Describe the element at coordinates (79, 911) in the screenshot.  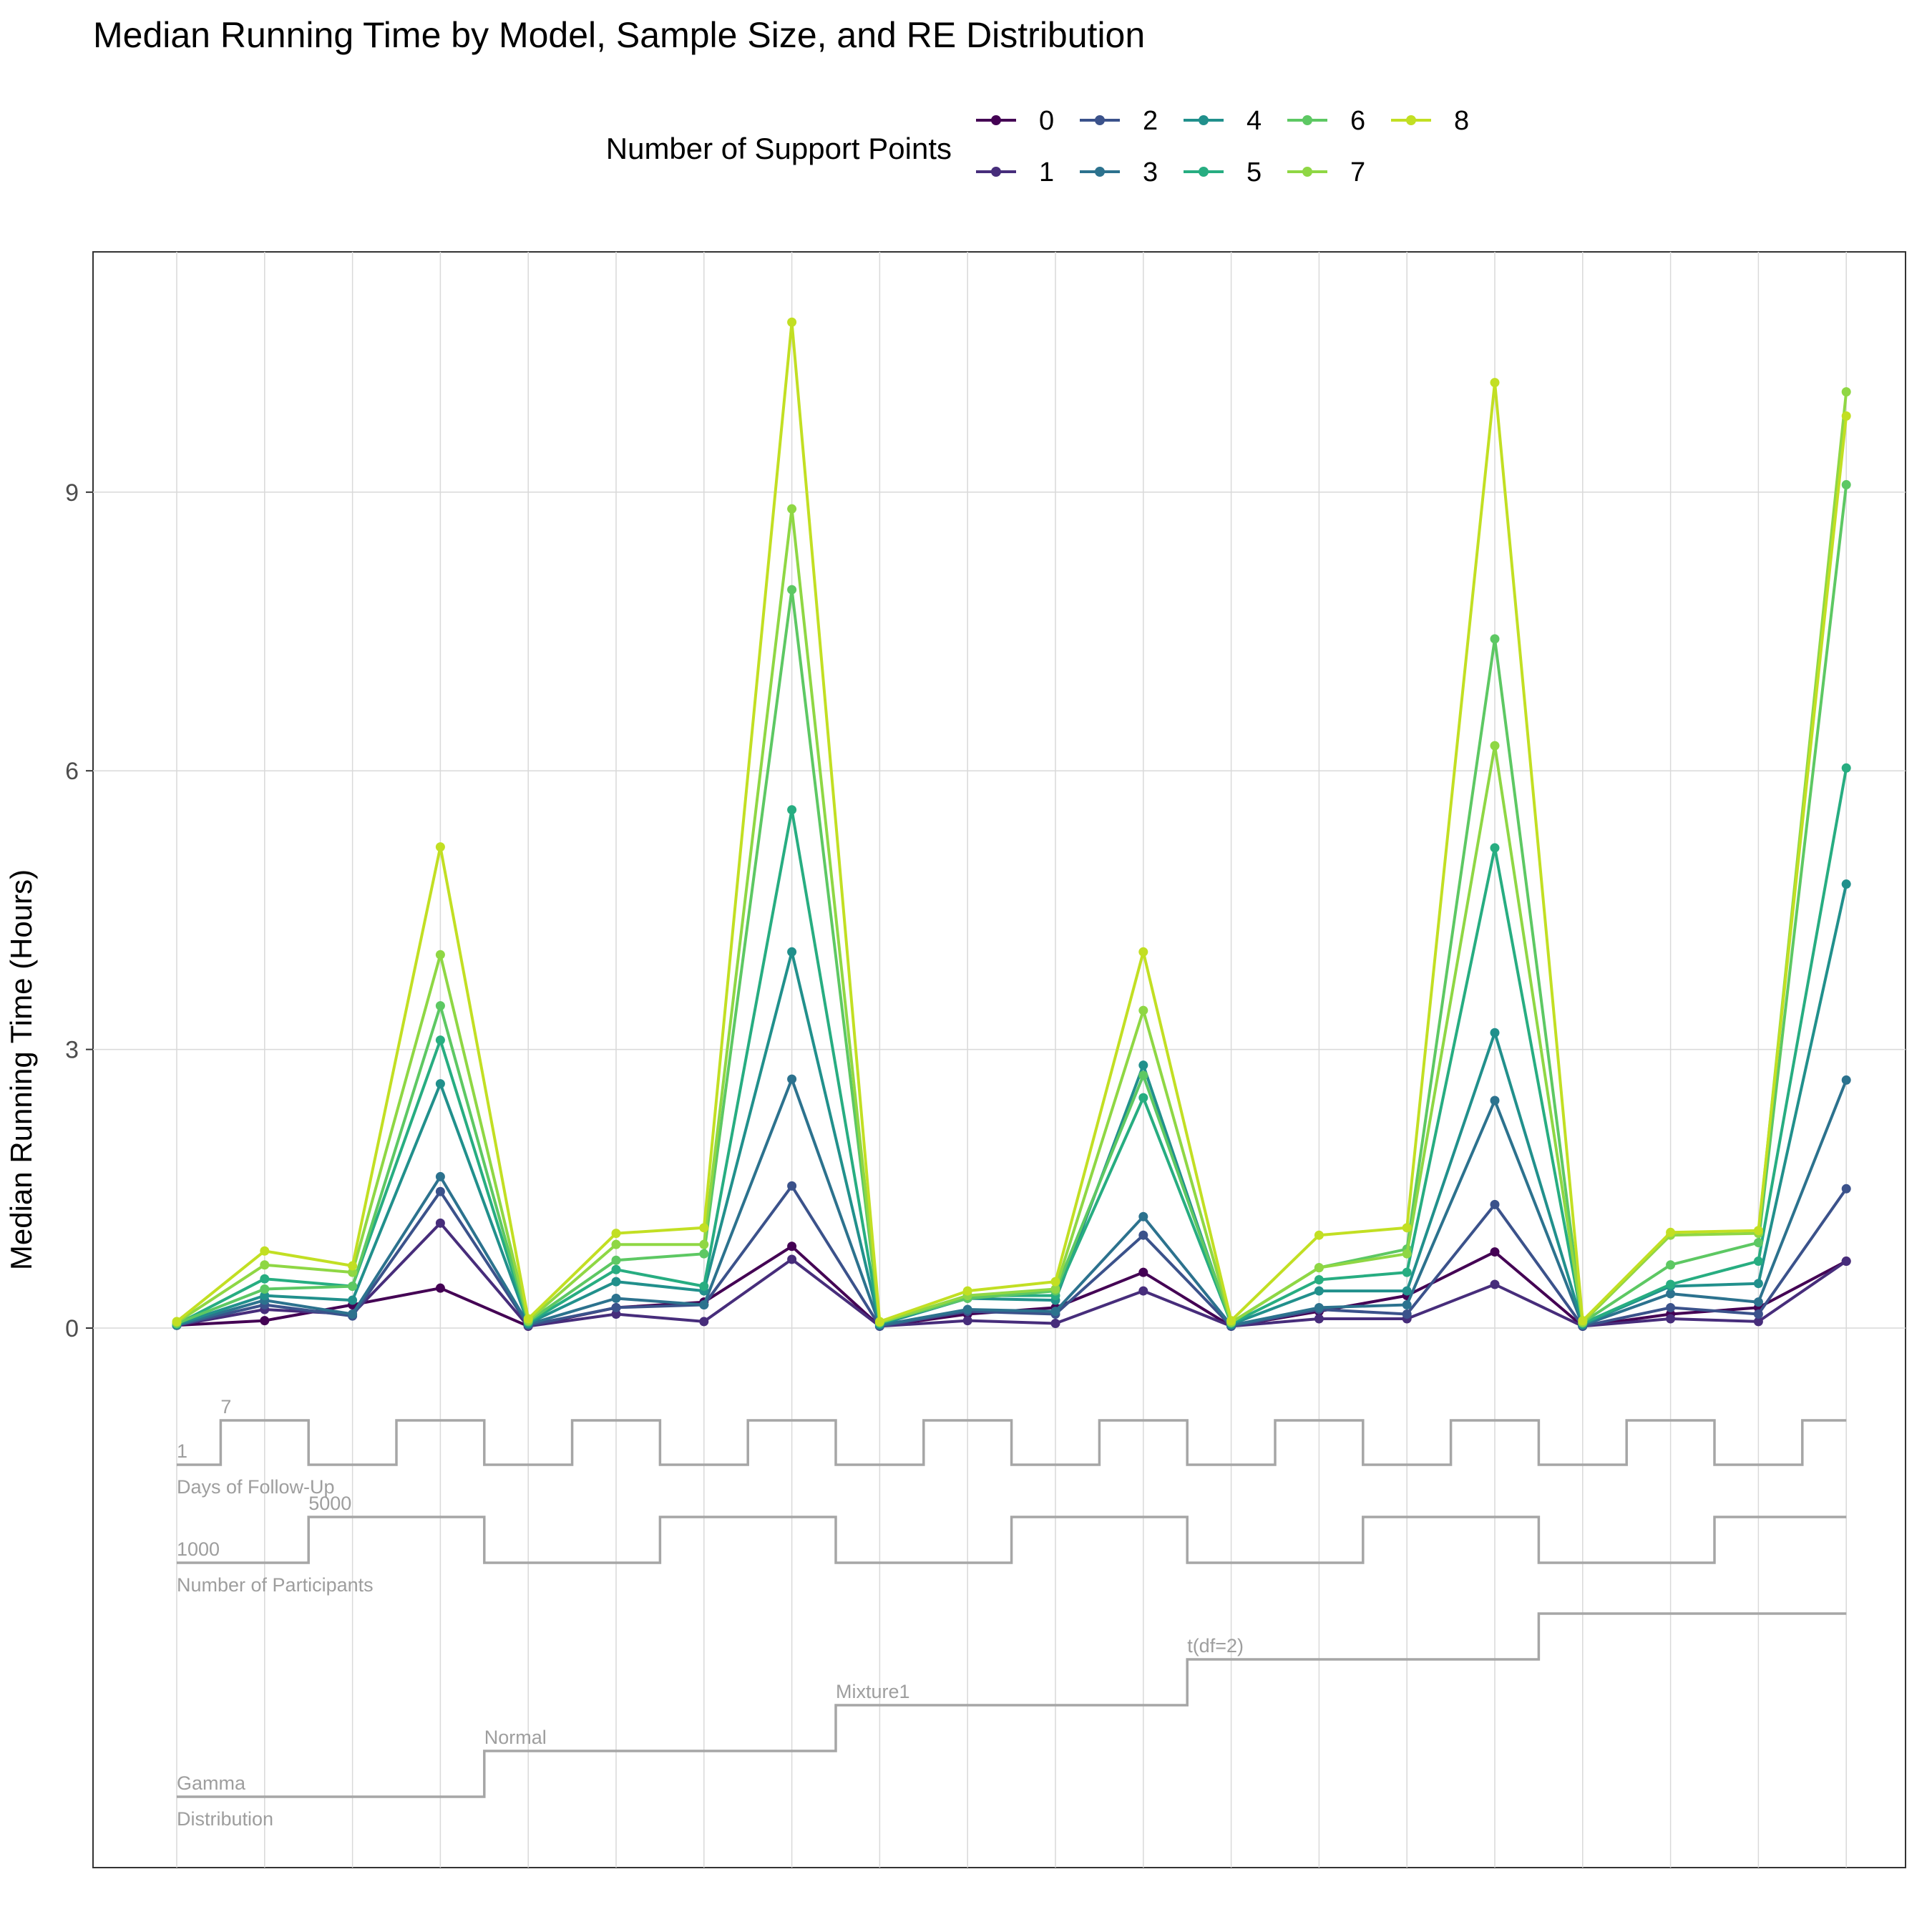
I see `y-axis: 0 3 6 9` at that location.